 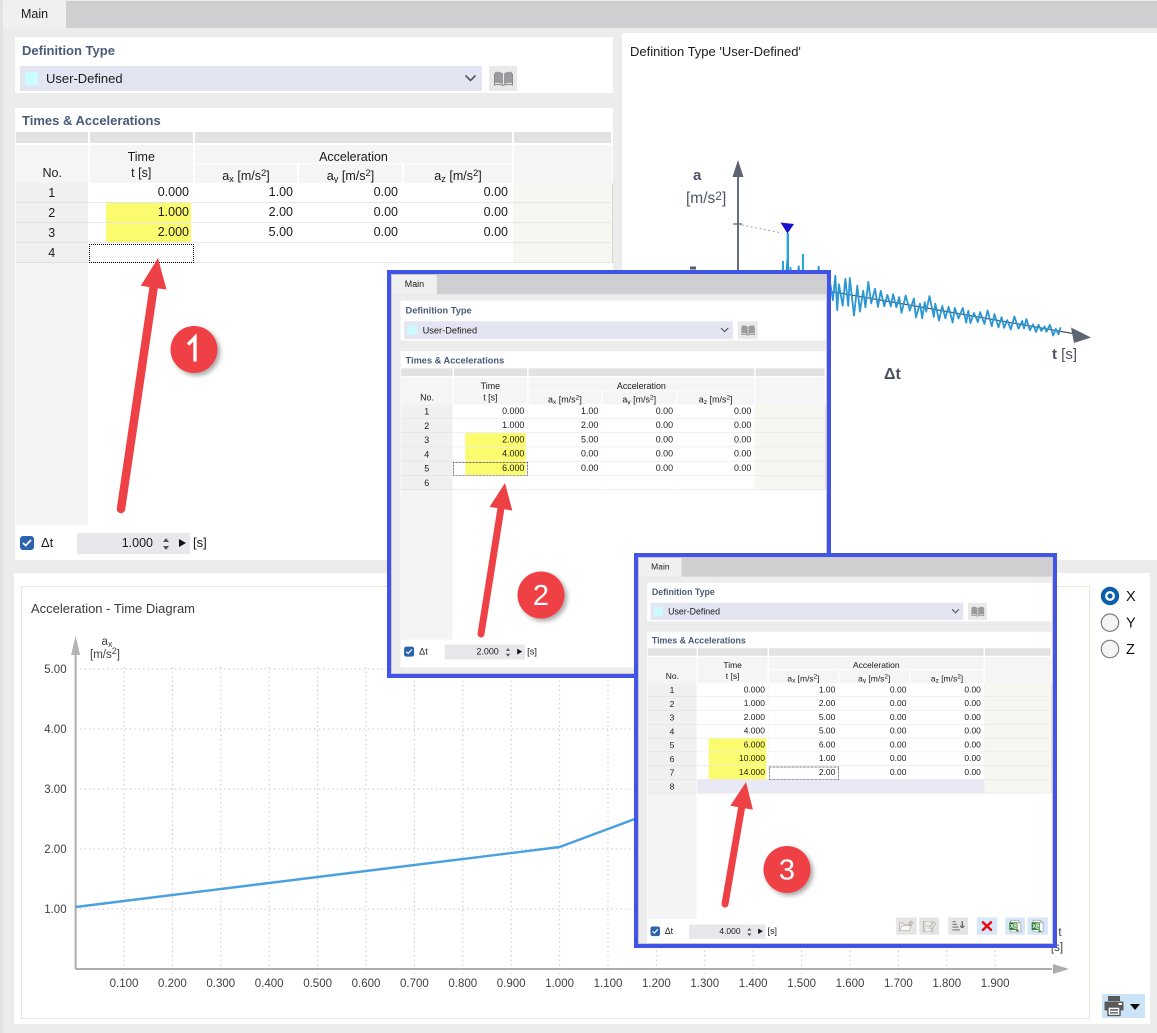 What do you see at coordinates (511, 984) in the screenshot?
I see `svg-text: 0.900` at bounding box center [511, 984].